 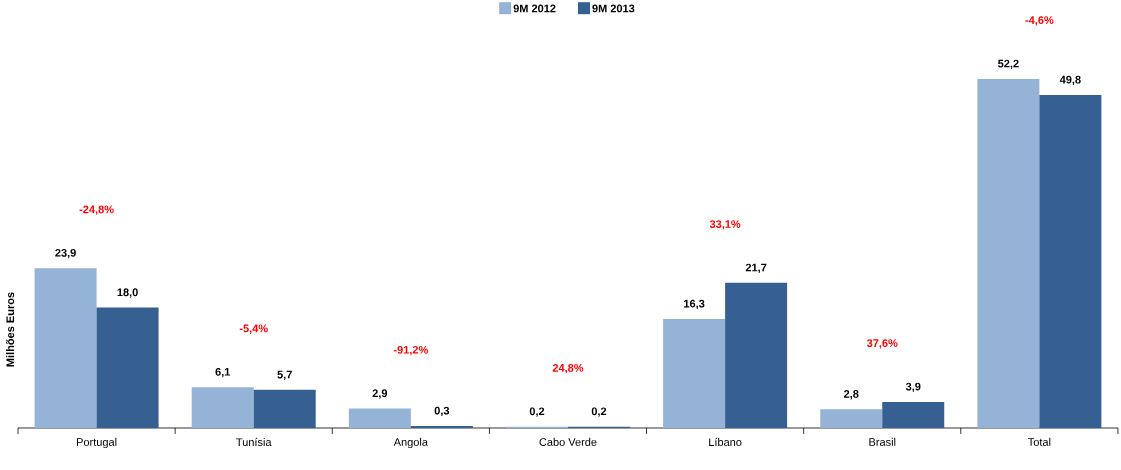 What do you see at coordinates (380, 394) in the screenshot?
I see `data-label: 2,9` at bounding box center [380, 394].